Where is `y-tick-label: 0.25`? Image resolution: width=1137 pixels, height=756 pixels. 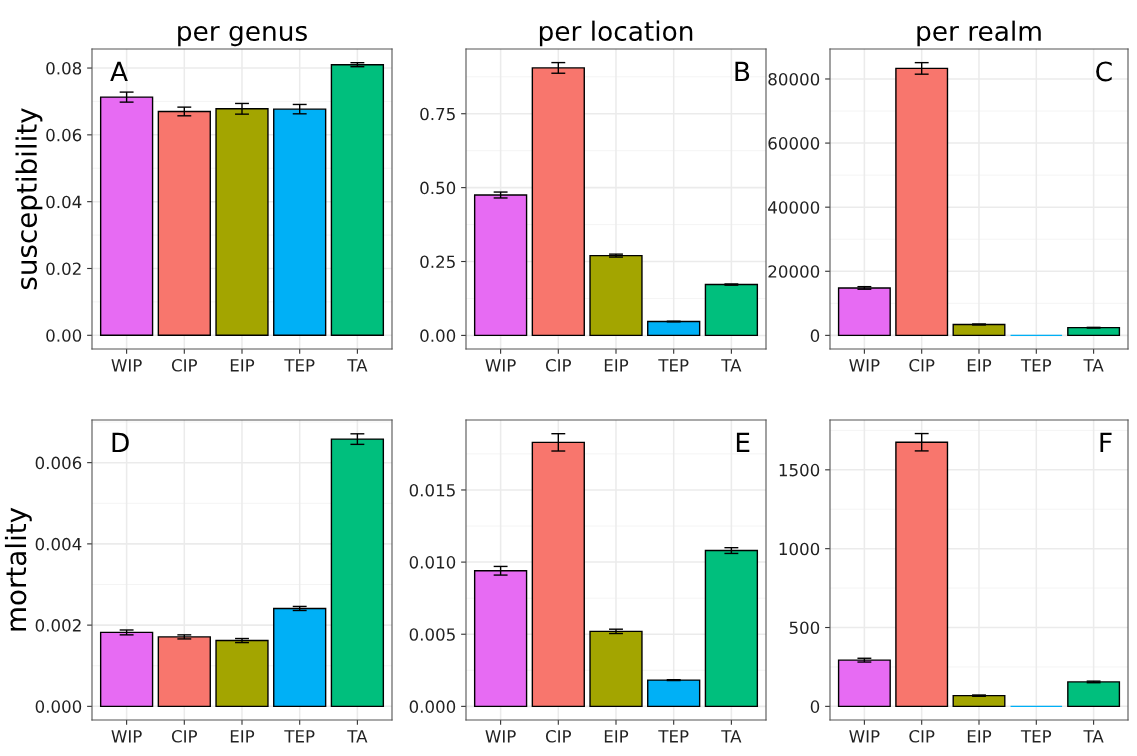
y-tick-label: 0.25 is located at coordinates (437, 262).